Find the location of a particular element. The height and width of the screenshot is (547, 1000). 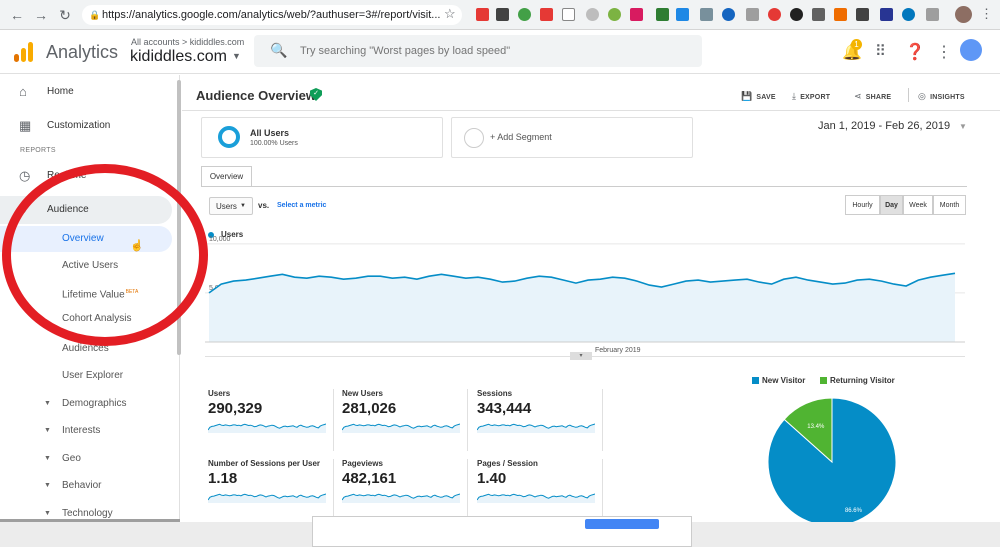

resize-handle: ▾ is located at coordinates (581, 356).